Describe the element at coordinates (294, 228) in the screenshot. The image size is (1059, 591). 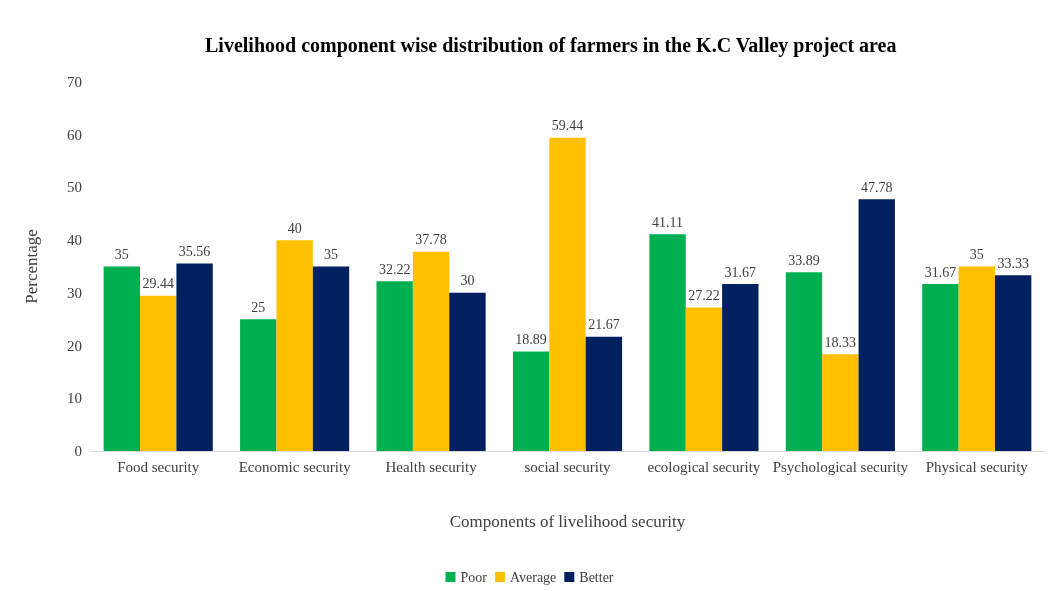
I see `data-label: 40` at that location.